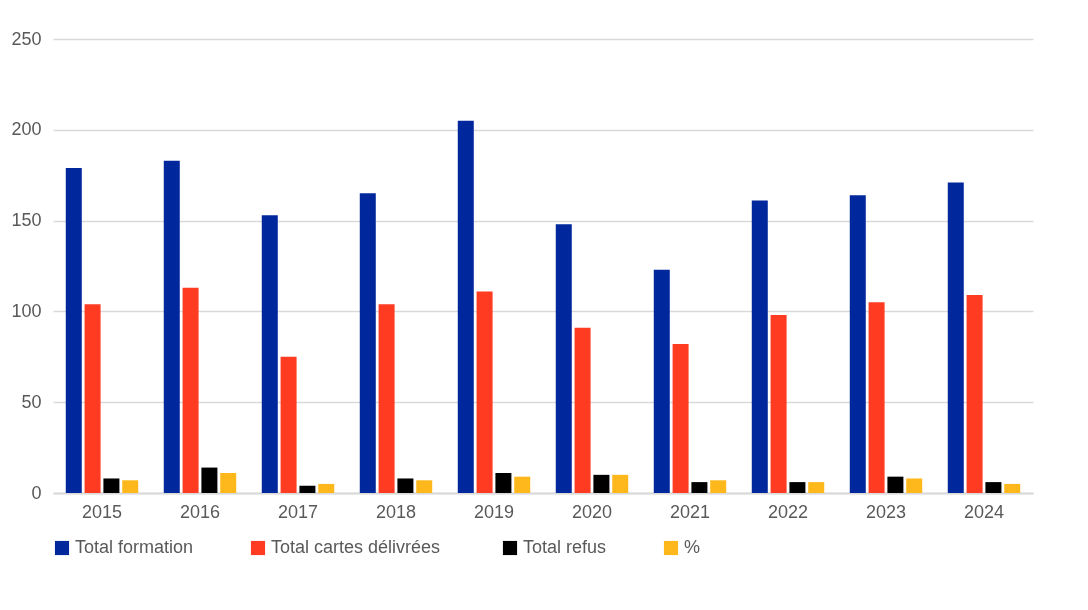 Image resolution: width=1088 pixels, height=610 pixels. What do you see at coordinates (200, 511) in the screenshot?
I see `x-tick-label: 2016` at bounding box center [200, 511].